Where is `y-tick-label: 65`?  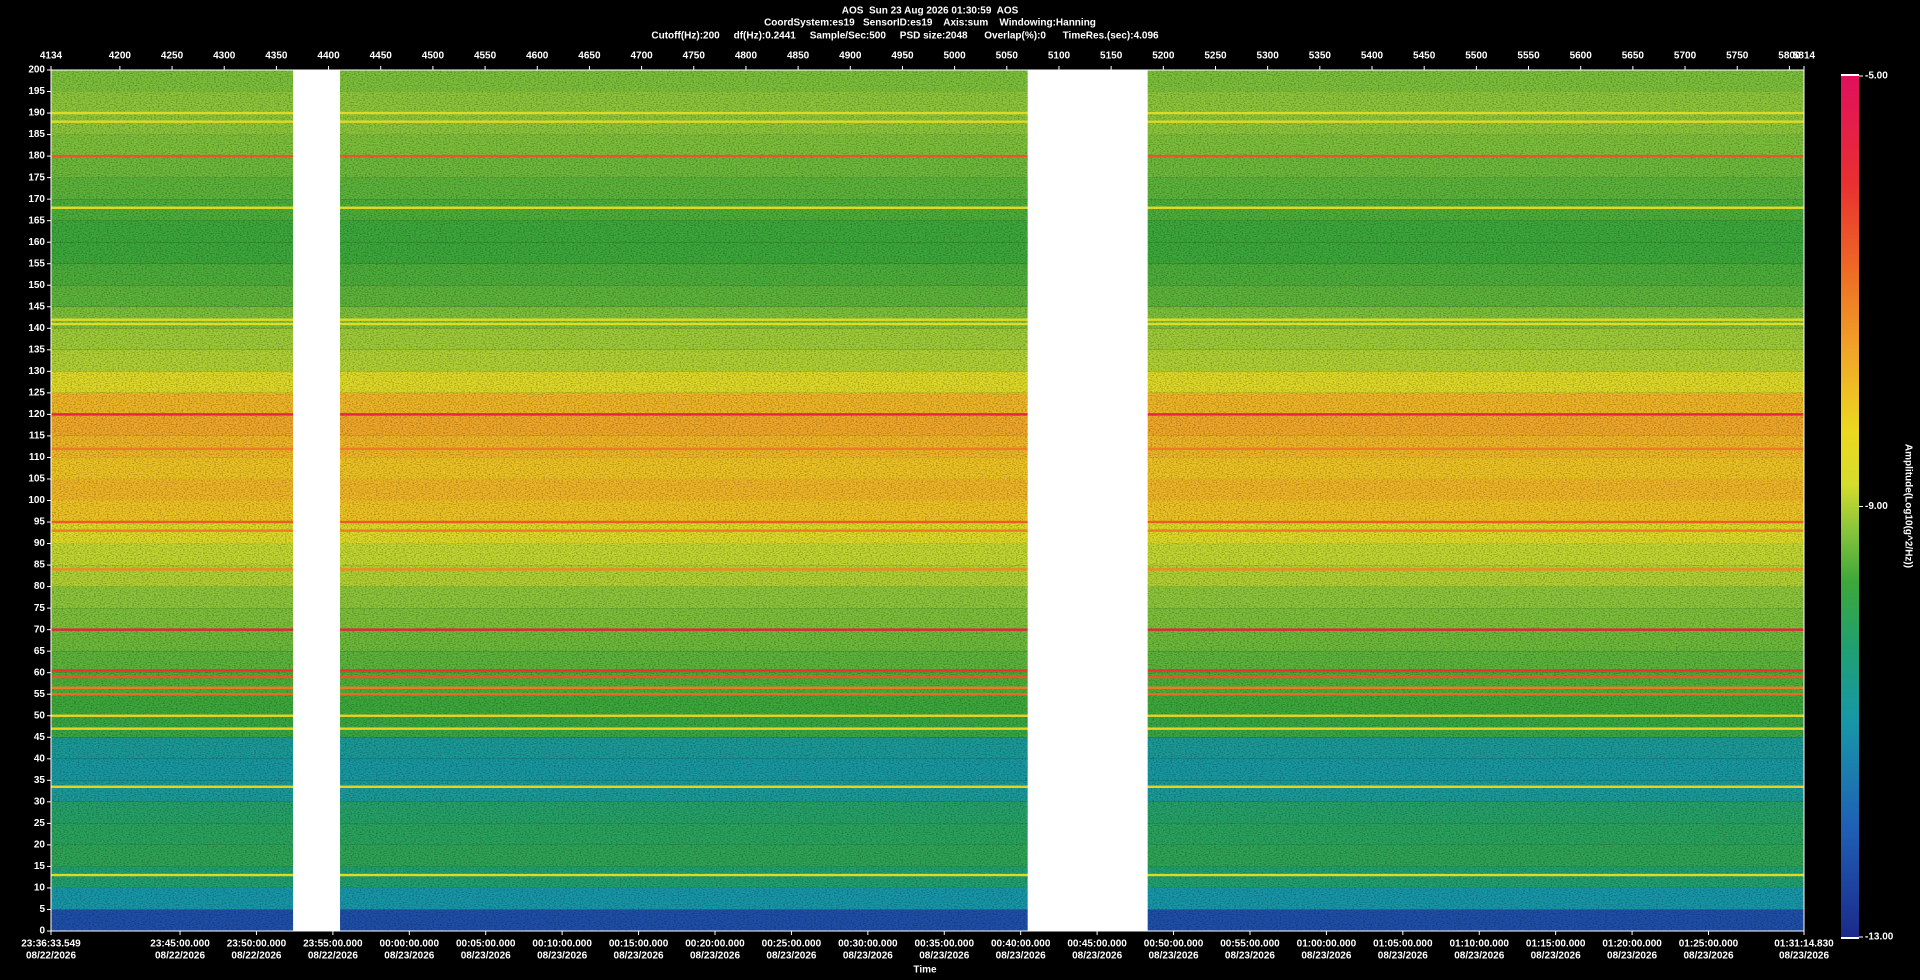 y-tick-label: 65 is located at coordinates (40, 651).